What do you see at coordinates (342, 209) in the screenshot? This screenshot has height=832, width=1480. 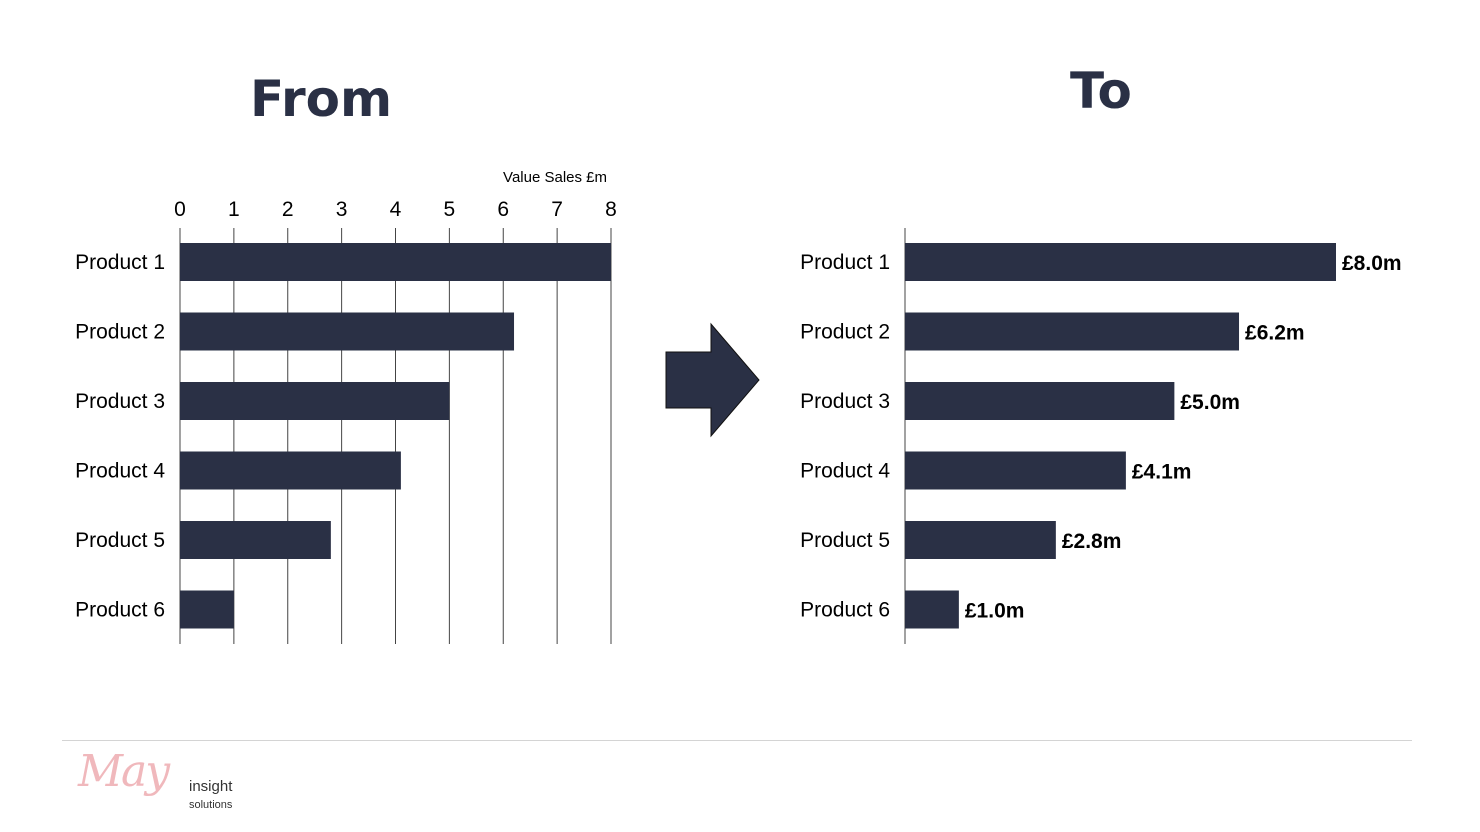 I see `x-tick-label: 3` at bounding box center [342, 209].